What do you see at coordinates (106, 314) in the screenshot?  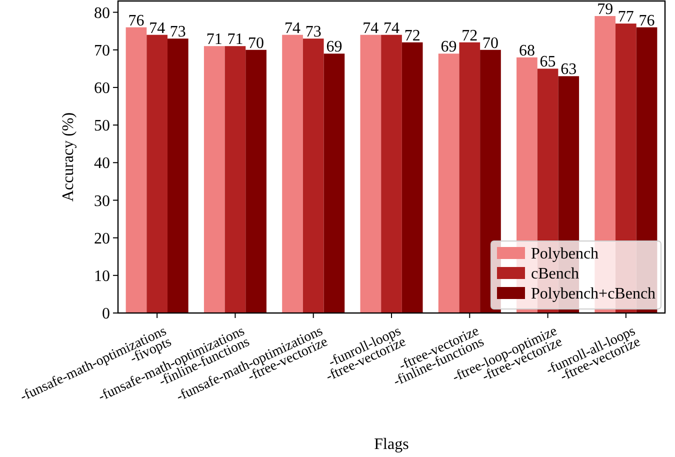 I see `y-tick-label: 0` at bounding box center [106, 314].